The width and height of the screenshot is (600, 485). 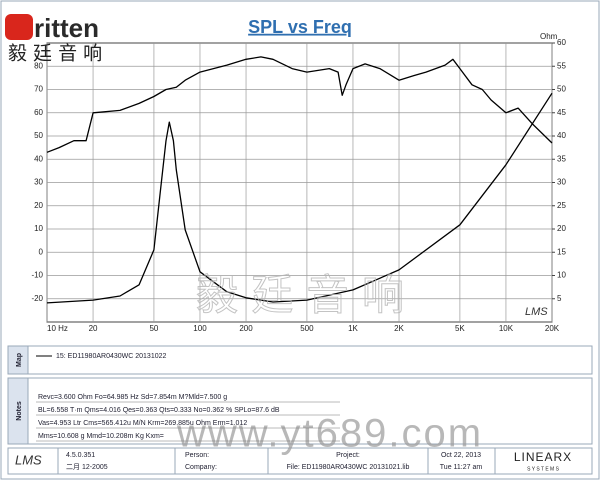 I want to click on x-tick-label: 20K, so click(x=552, y=328).